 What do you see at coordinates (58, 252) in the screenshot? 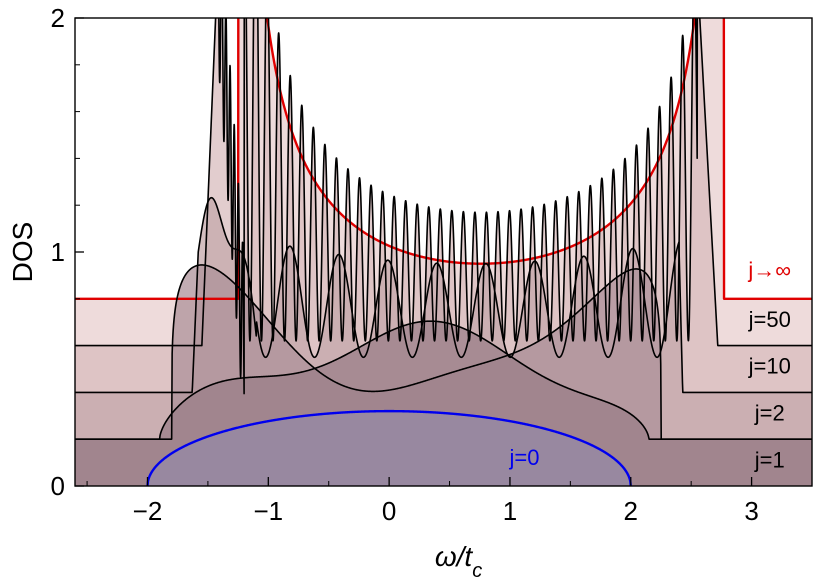
I see `y-tick-label: 1` at bounding box center [58, 252].